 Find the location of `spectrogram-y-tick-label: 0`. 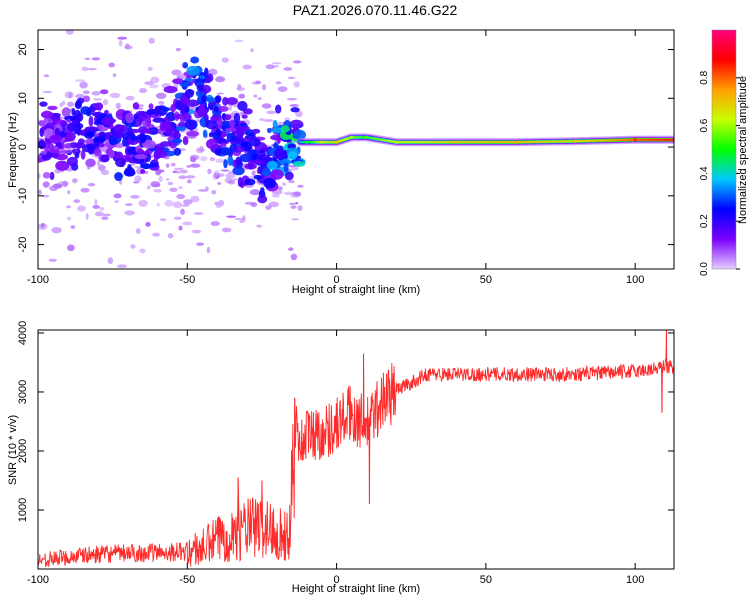

spectrogram-y-tick-label: 0 is located at coordinates (23, 147).